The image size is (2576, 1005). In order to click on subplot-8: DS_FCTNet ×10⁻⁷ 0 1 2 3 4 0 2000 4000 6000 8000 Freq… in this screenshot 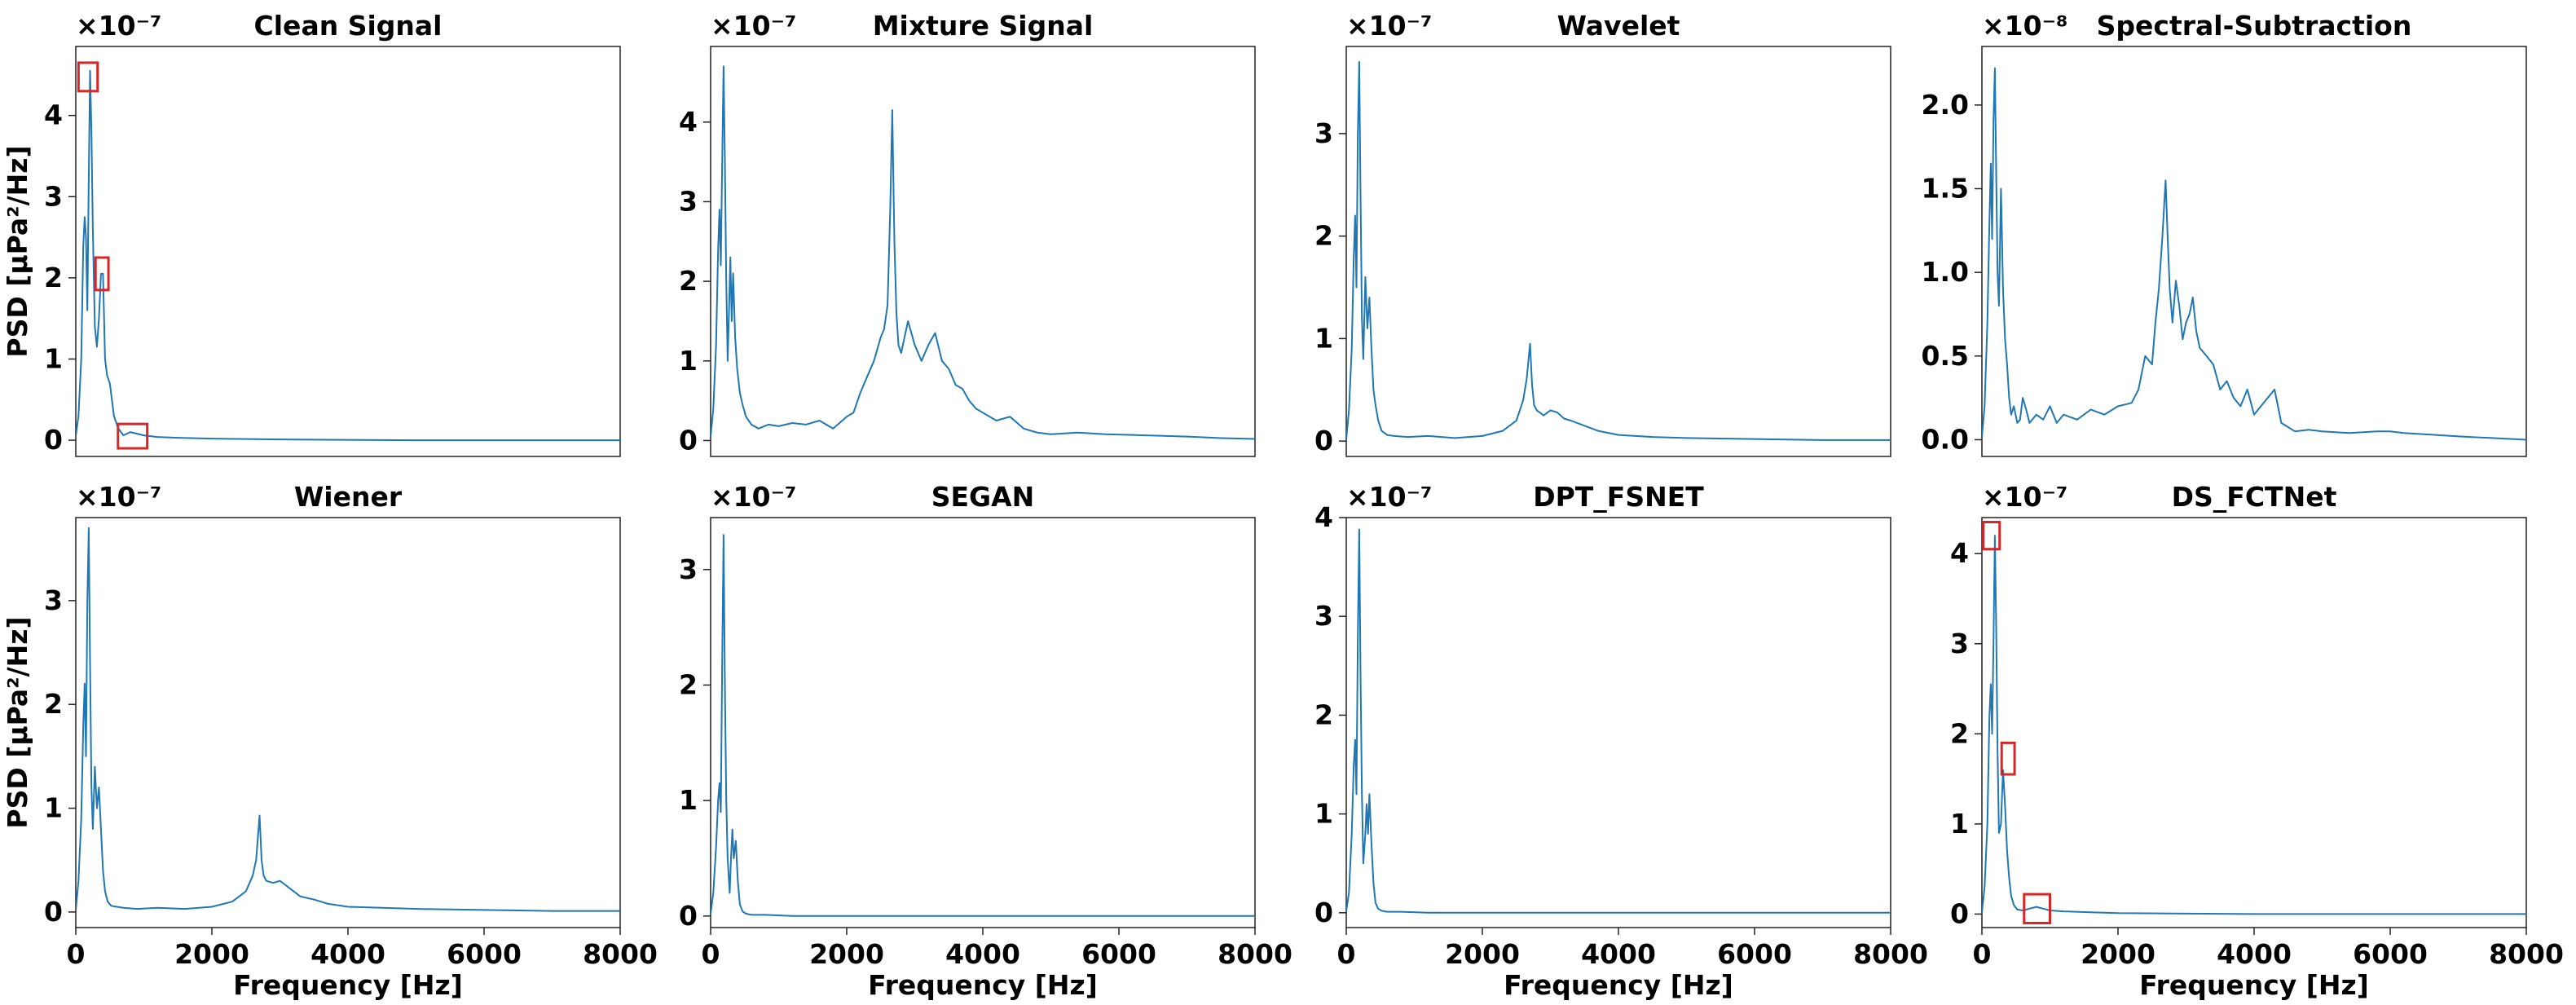, I will do `click(2257, 741)`.